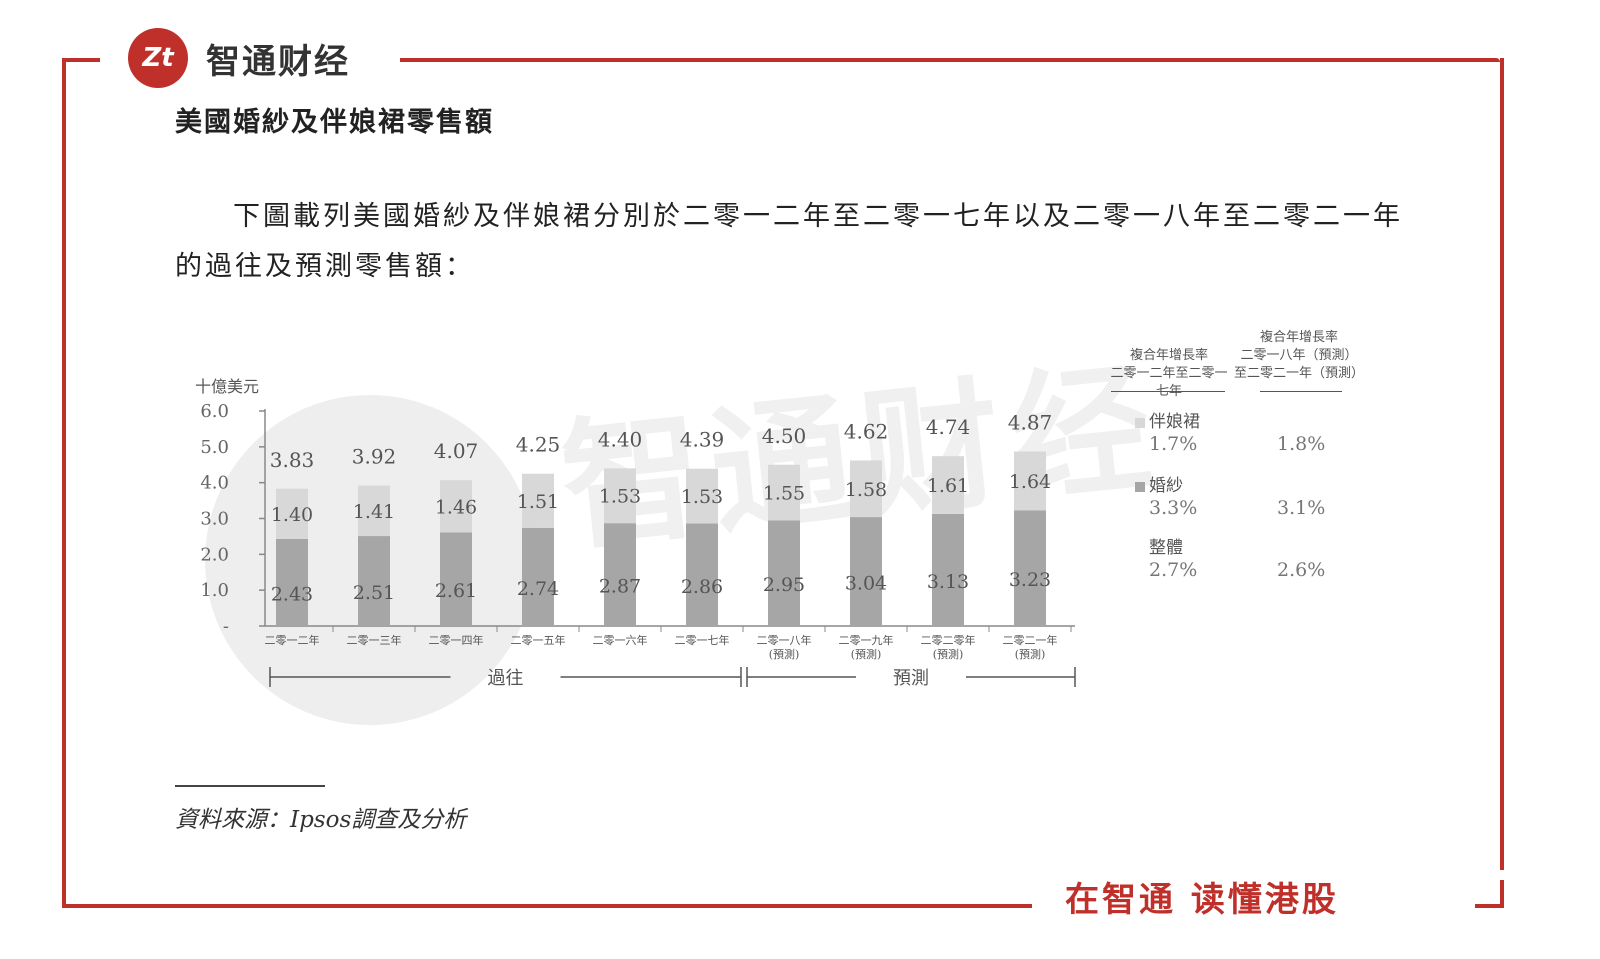 The width and height of the screenshot is (1600, 959). Describe the element at coordinates (1030, 580) in the screenshot. I see `data-label-wedding: 3.23` at that location.